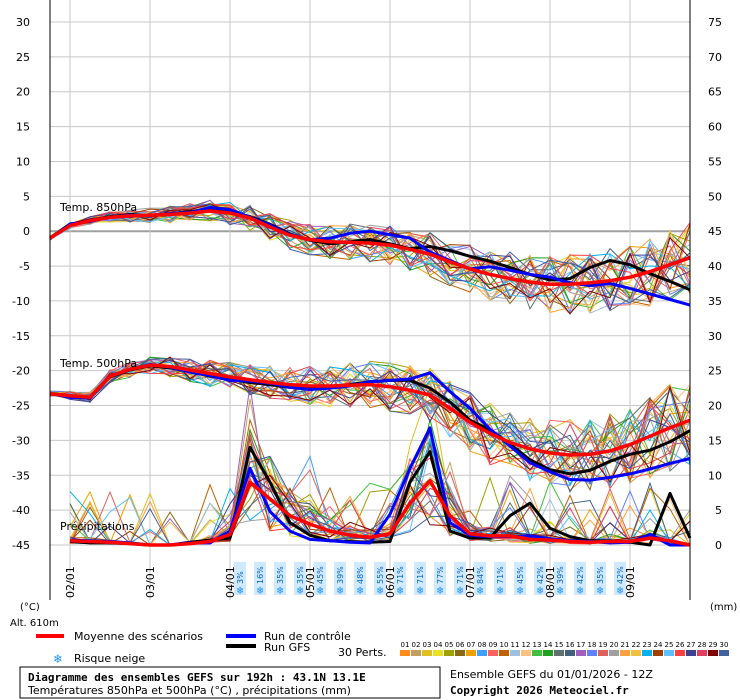 This screenshot has height=700, width=740. I want to click on left-tick-label: 0, so click(26, 231).